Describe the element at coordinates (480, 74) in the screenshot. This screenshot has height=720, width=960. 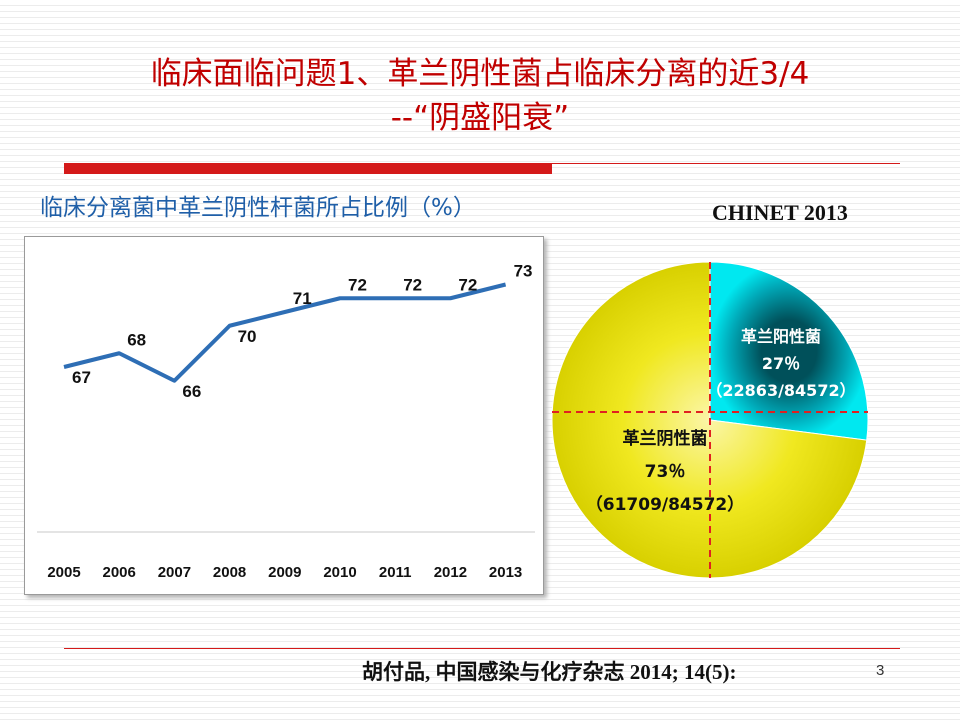
I see `title-line-1: 临床面临问题1、革兰阴性菌占临床分离的近3/4` at that location.